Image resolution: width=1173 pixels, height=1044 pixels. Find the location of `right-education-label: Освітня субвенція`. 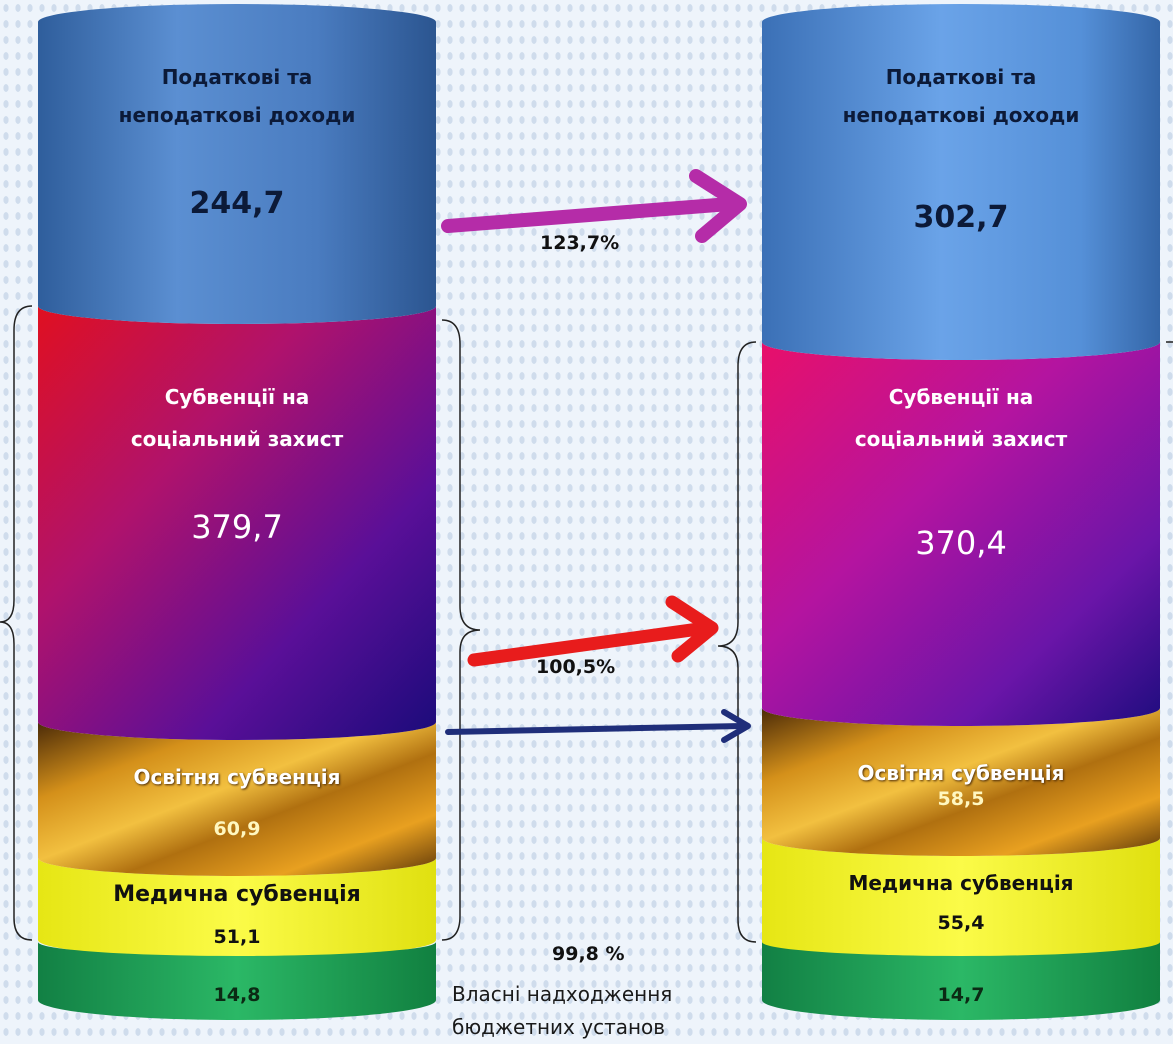

right-education-label: Освітня субвенція is located at coordinates (961, 773).